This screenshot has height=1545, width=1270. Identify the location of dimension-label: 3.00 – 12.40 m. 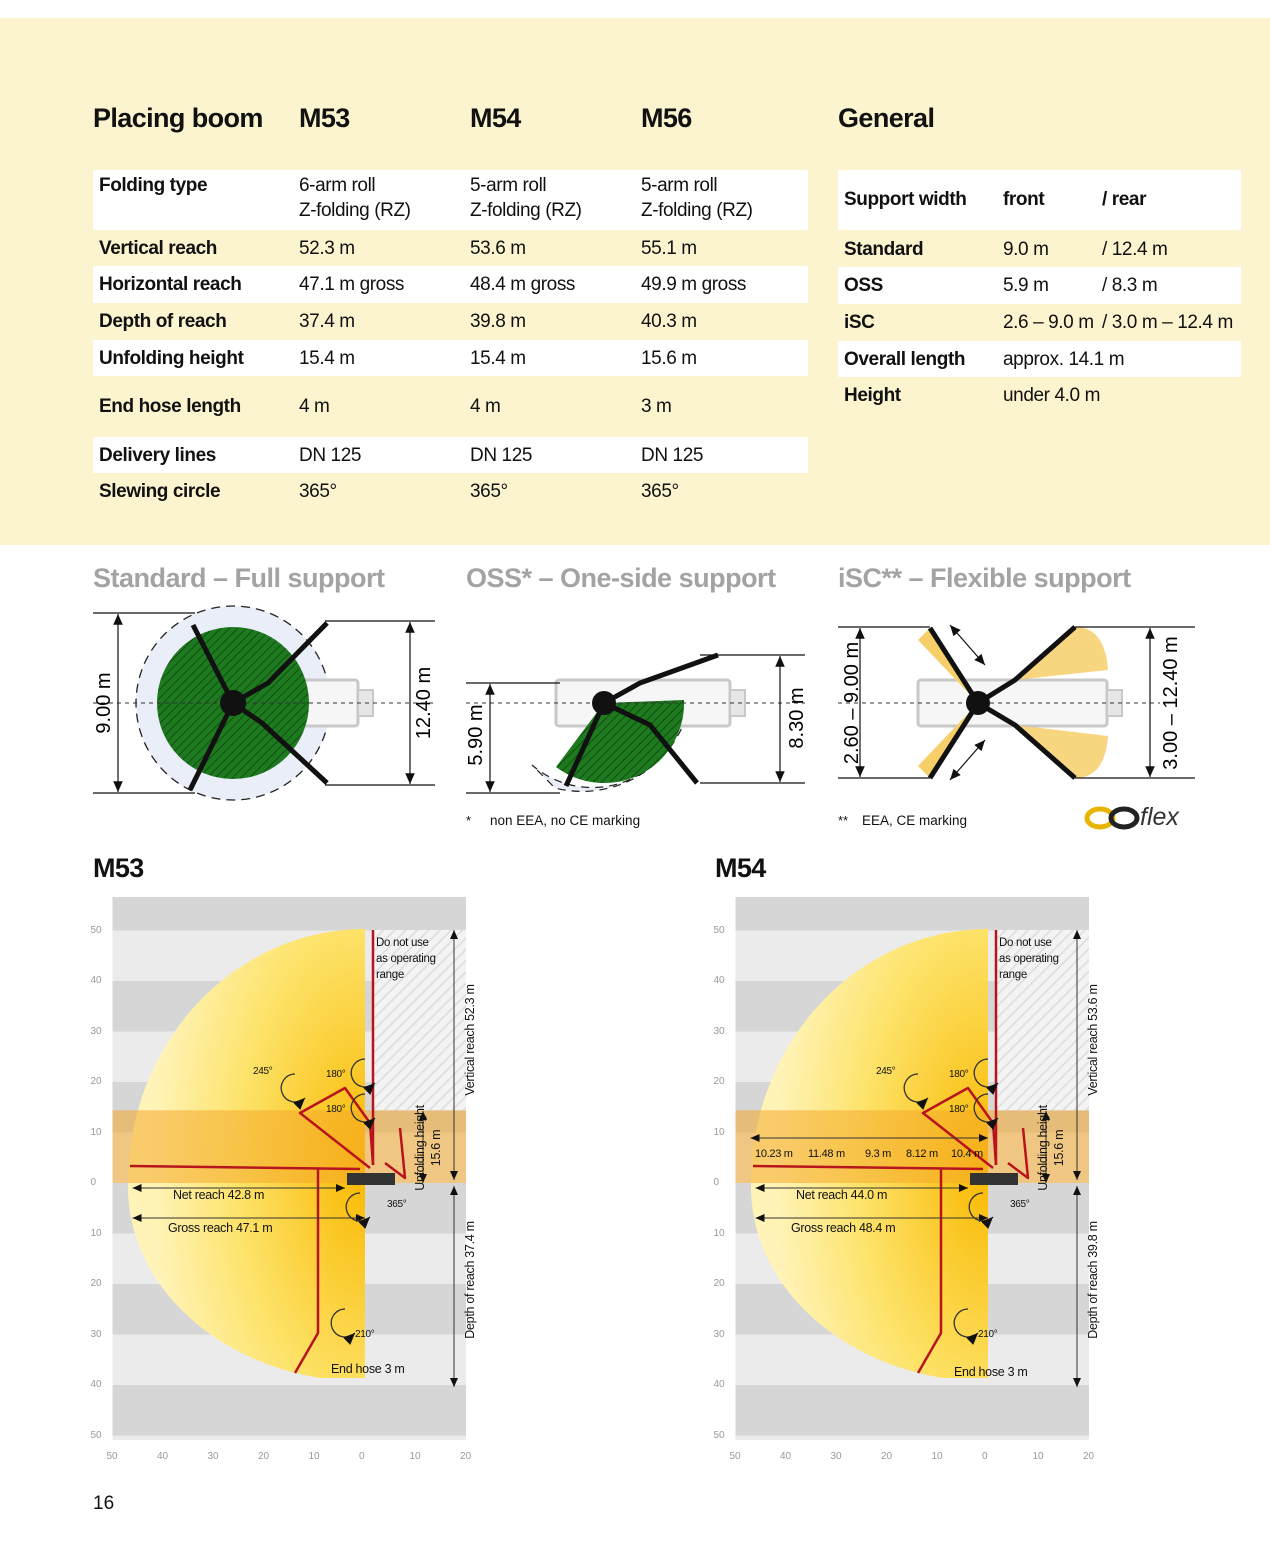
(1171, 702).